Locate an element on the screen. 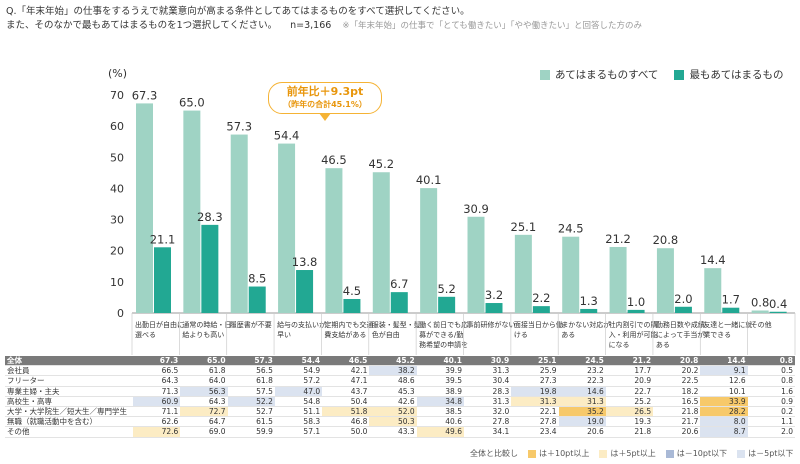  category-label-line: ある is located at coordinates (568, 335).